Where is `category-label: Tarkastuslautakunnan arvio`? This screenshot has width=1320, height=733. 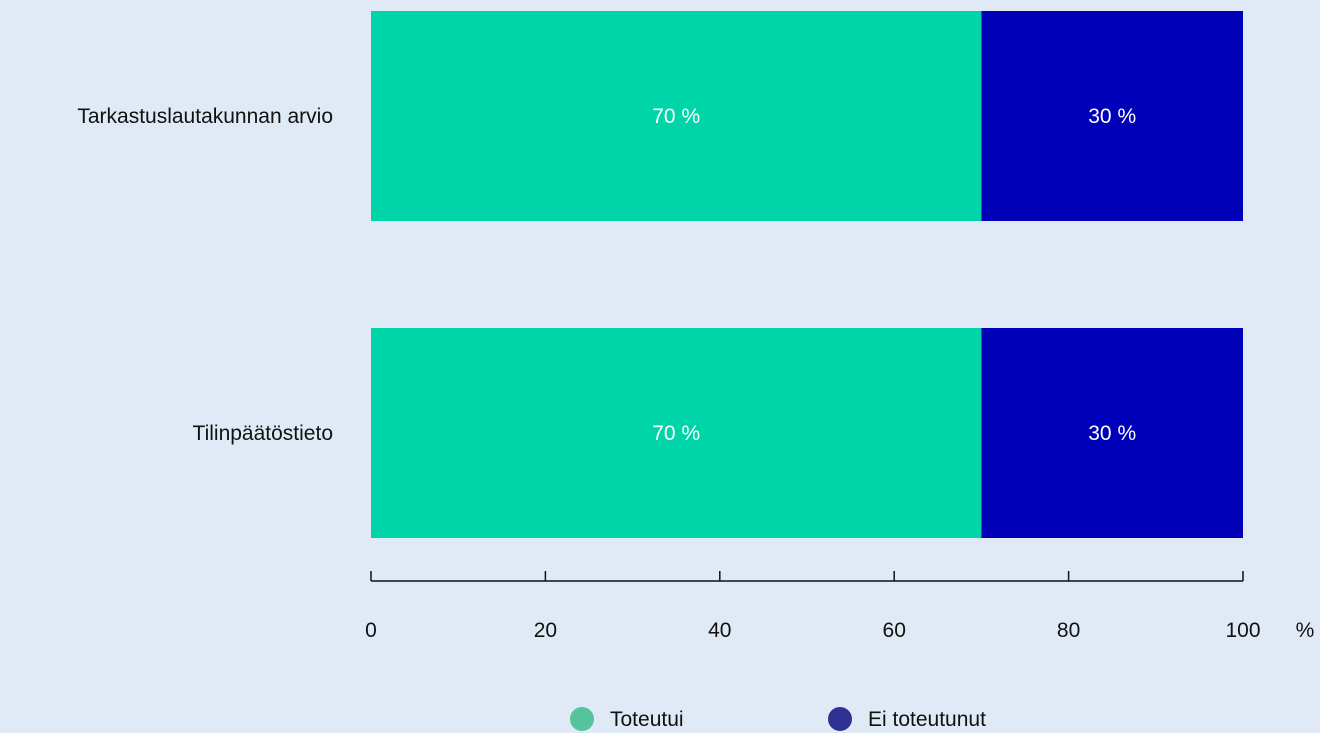 category-label: Tarkastuslautakunnan arvio is located at coordinates (205, 116).